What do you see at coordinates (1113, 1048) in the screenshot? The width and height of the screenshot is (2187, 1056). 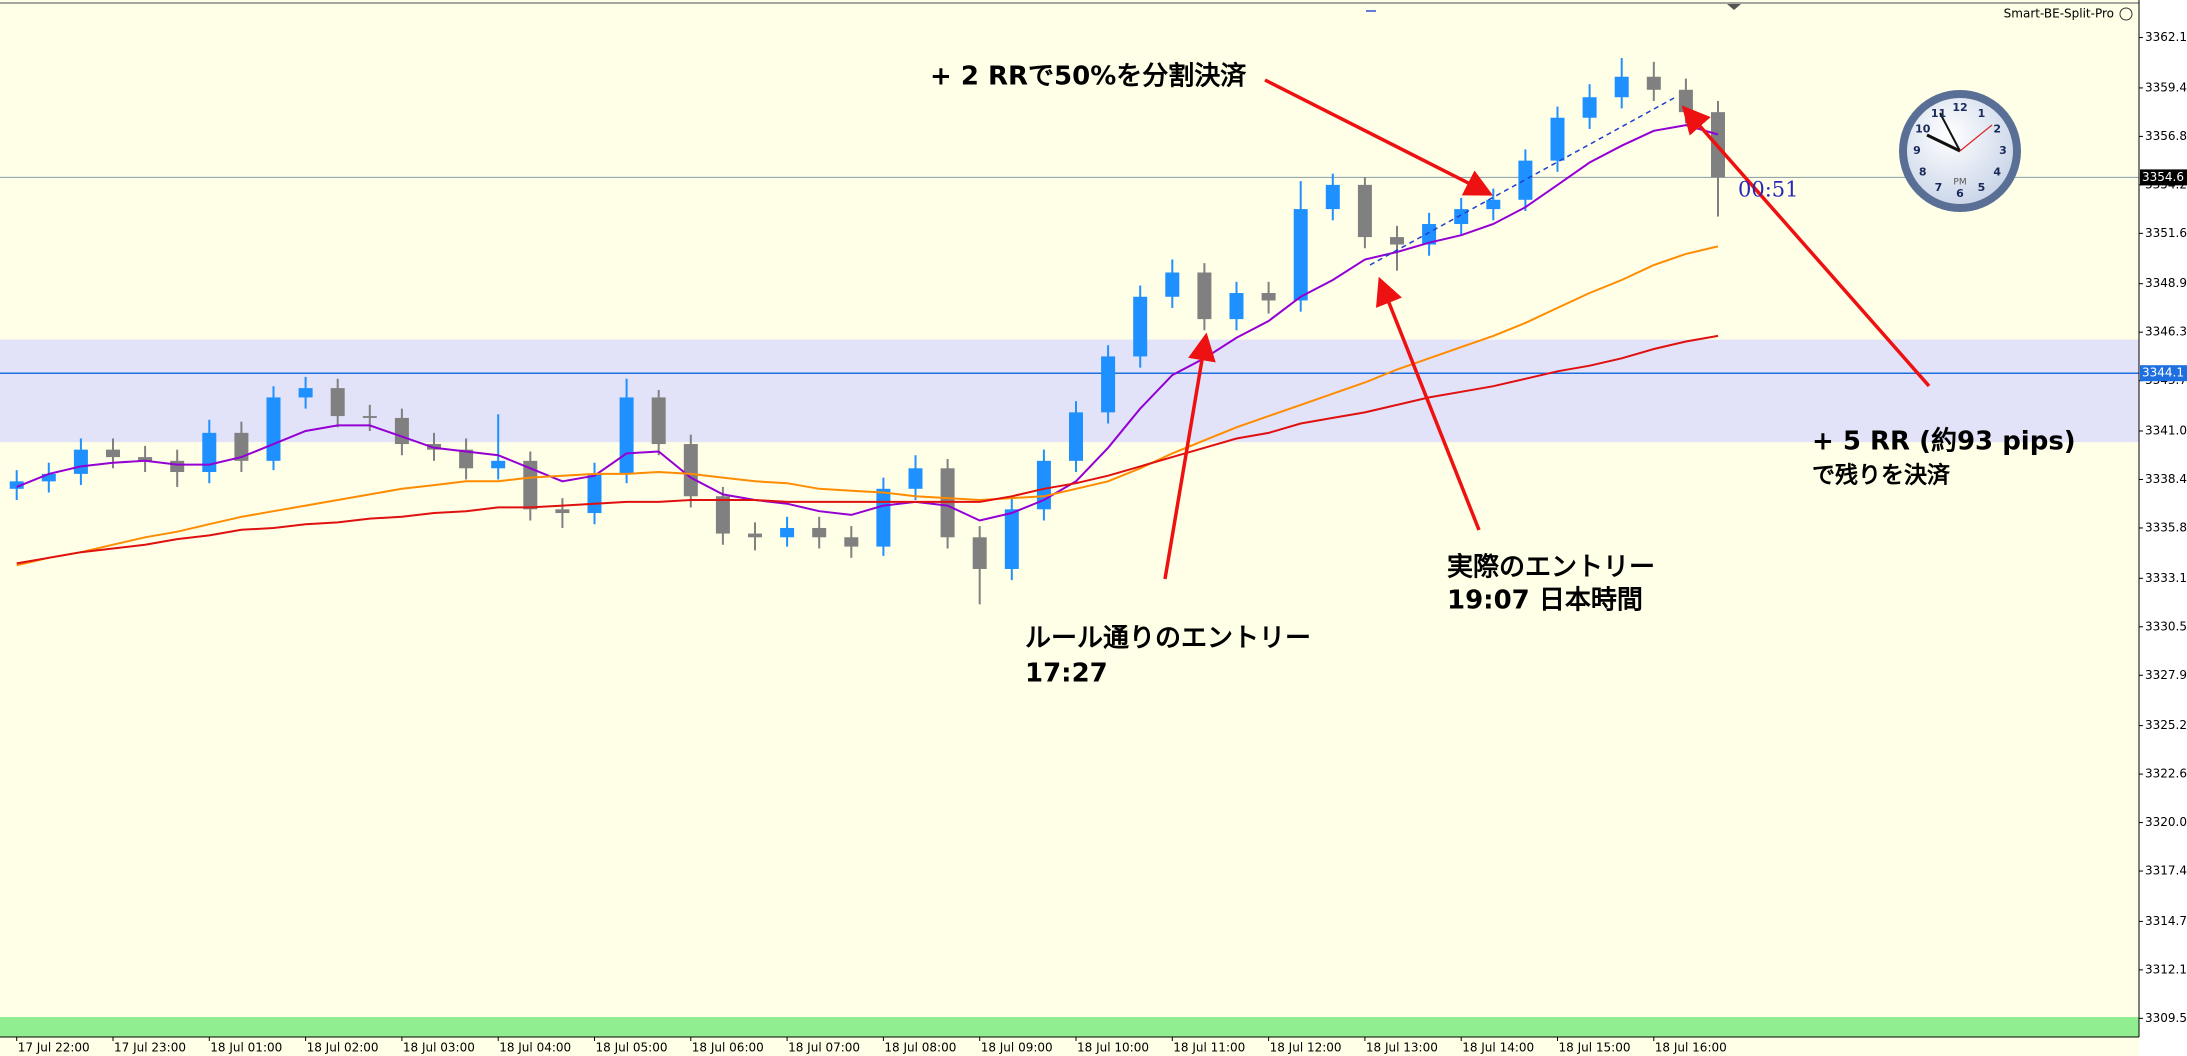 I see `x-tick-label: 18 Jul 10:00` at bounding box center [1113, 1048].